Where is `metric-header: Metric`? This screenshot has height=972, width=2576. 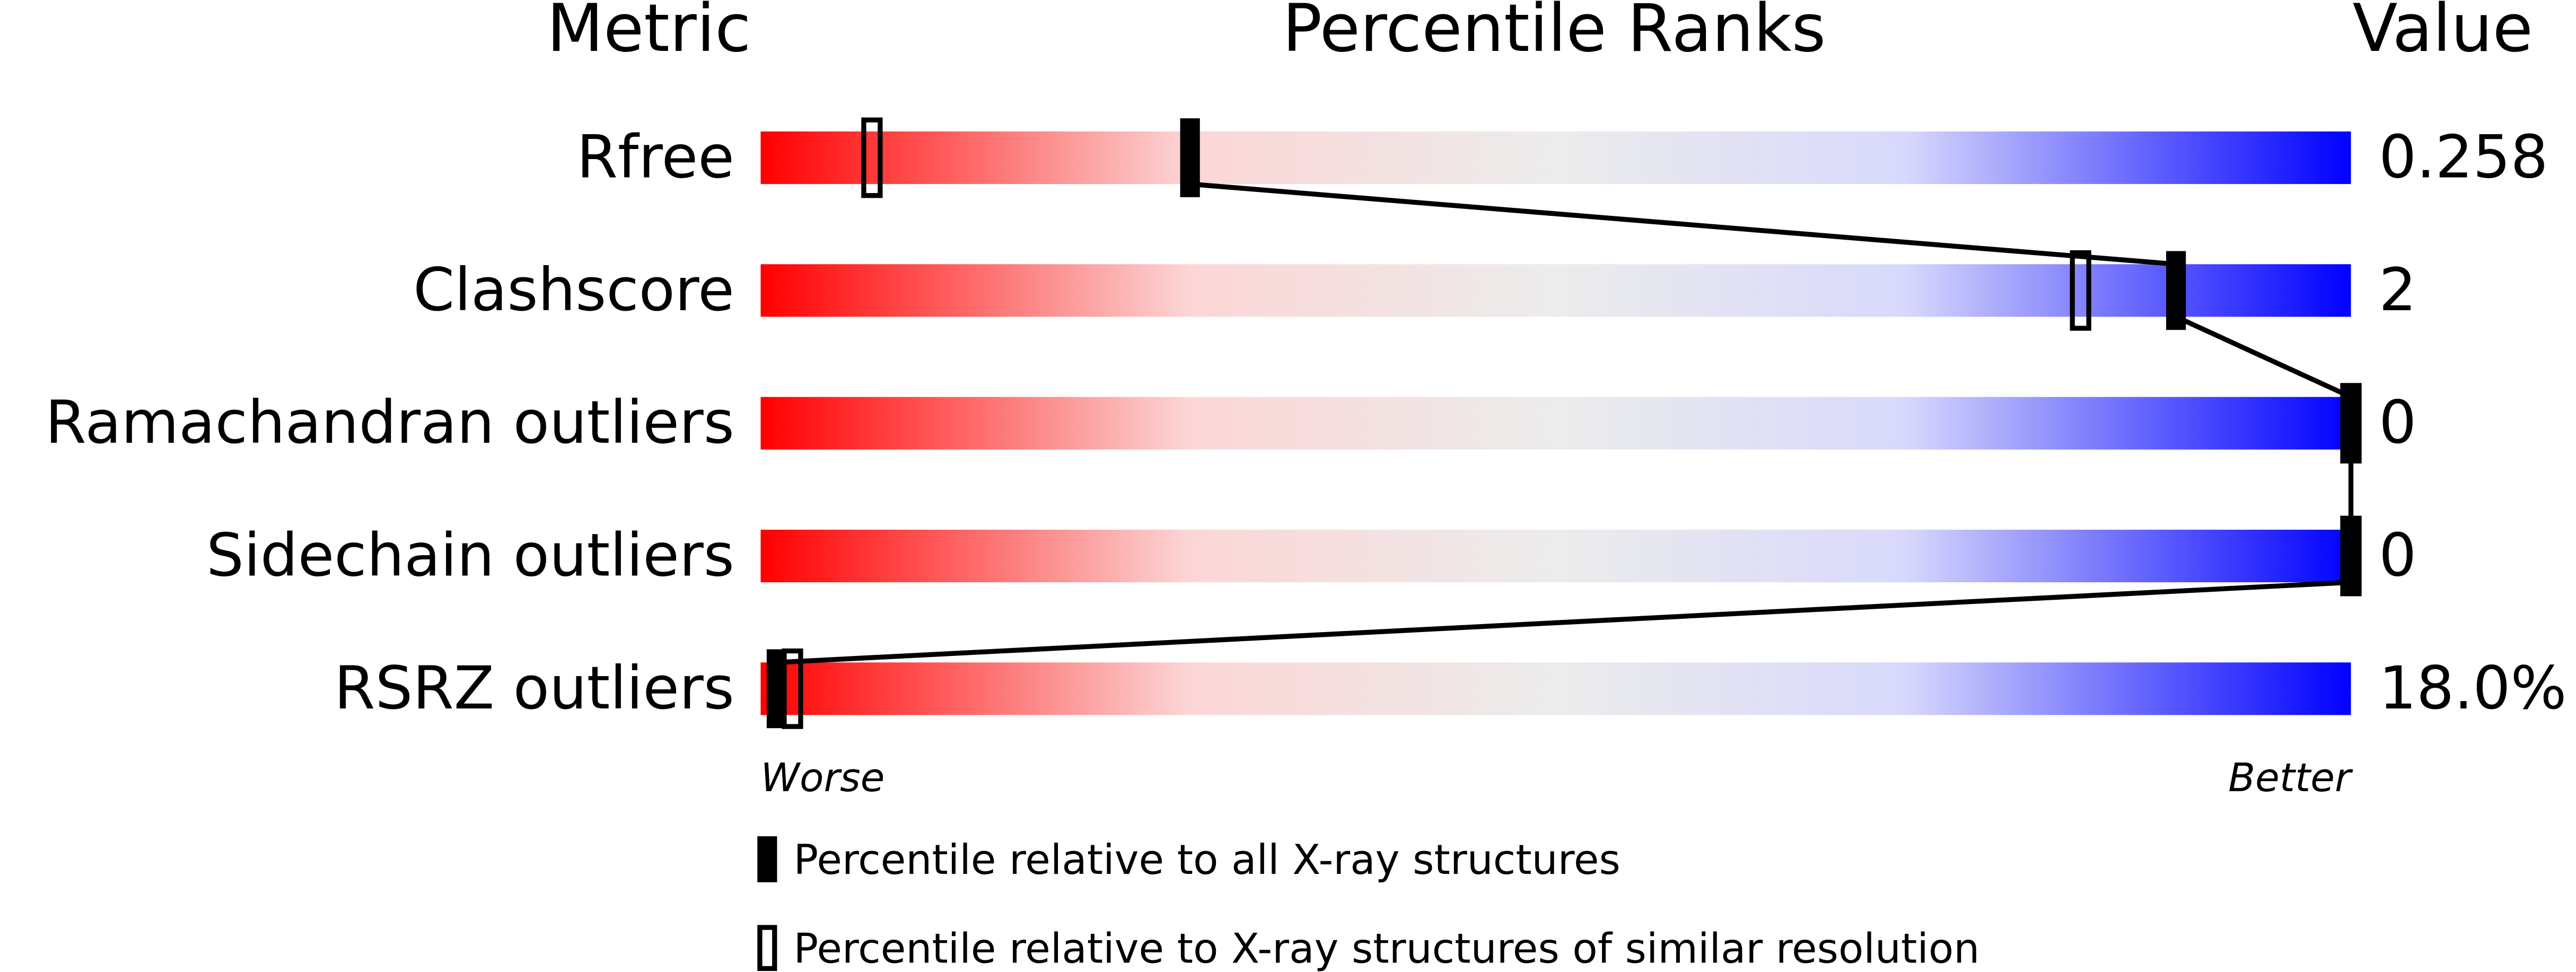 metric-header: Metric is located at coordinates (649, 33).